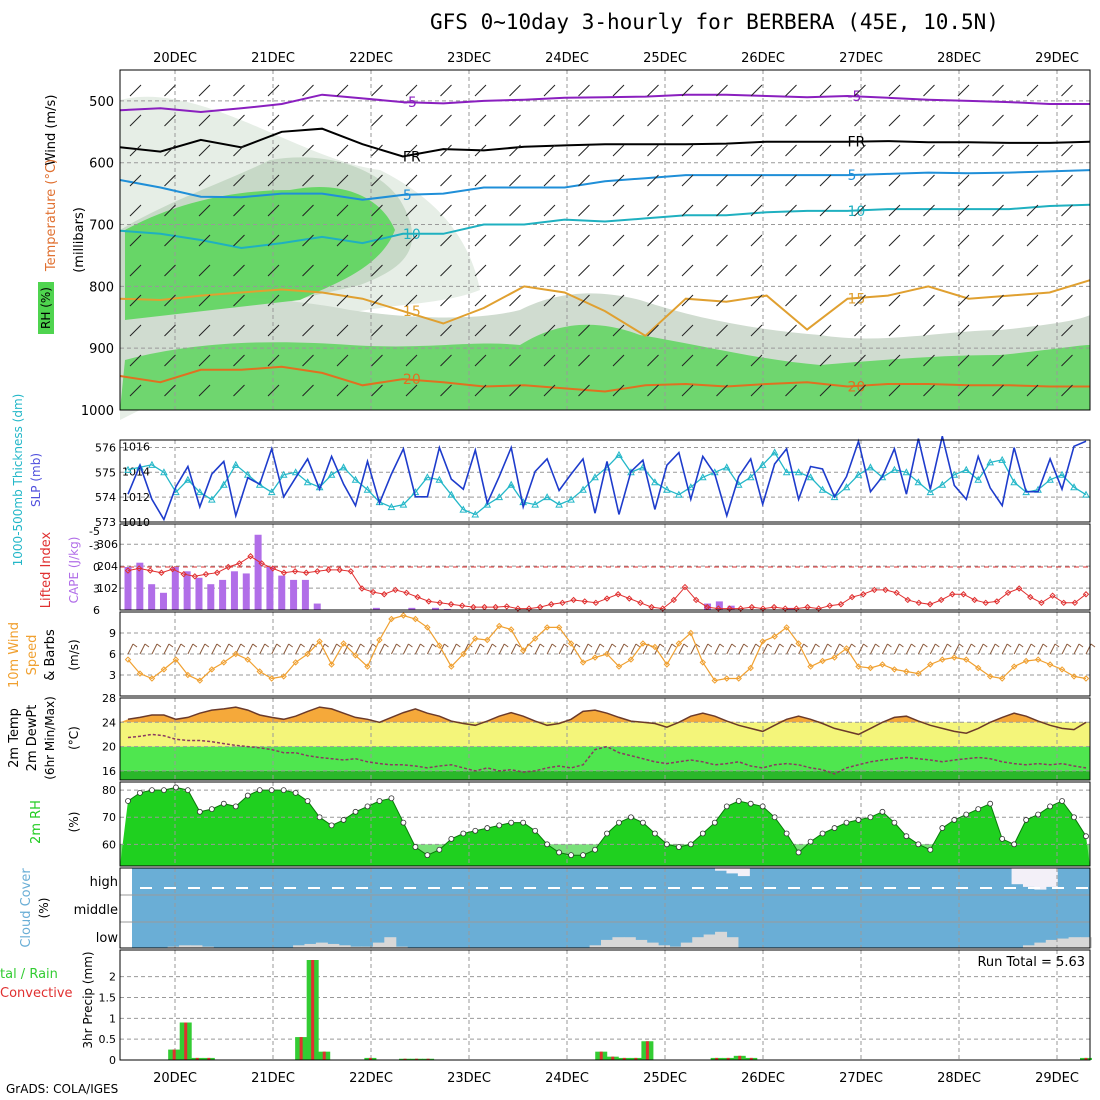  I want to click on rh-legend: RH (%), so click(46, 308).